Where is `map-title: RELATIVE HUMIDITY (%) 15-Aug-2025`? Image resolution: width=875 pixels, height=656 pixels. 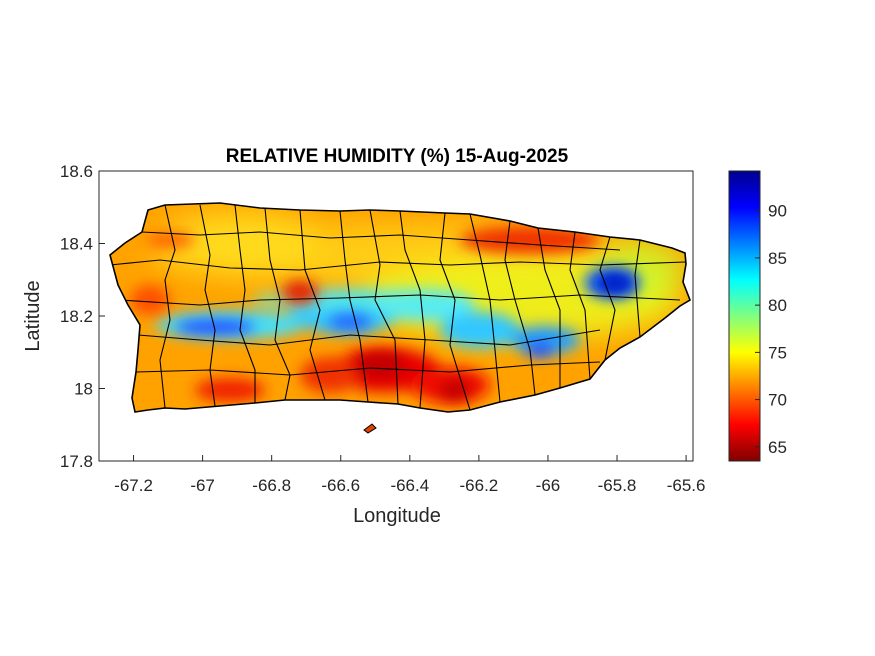
map-title: RELATIVE HUMIDITY (%) 15-Aug-2025 is located at coordinates (397, 156).